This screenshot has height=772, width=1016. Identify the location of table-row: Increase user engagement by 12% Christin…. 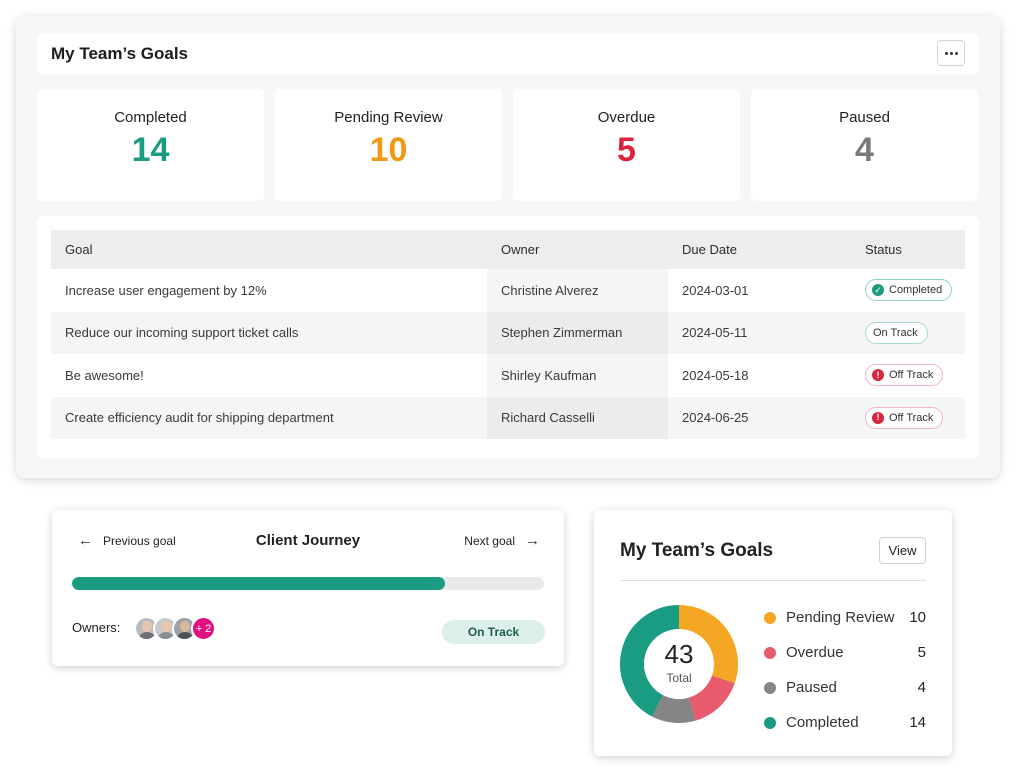
(508, 290).